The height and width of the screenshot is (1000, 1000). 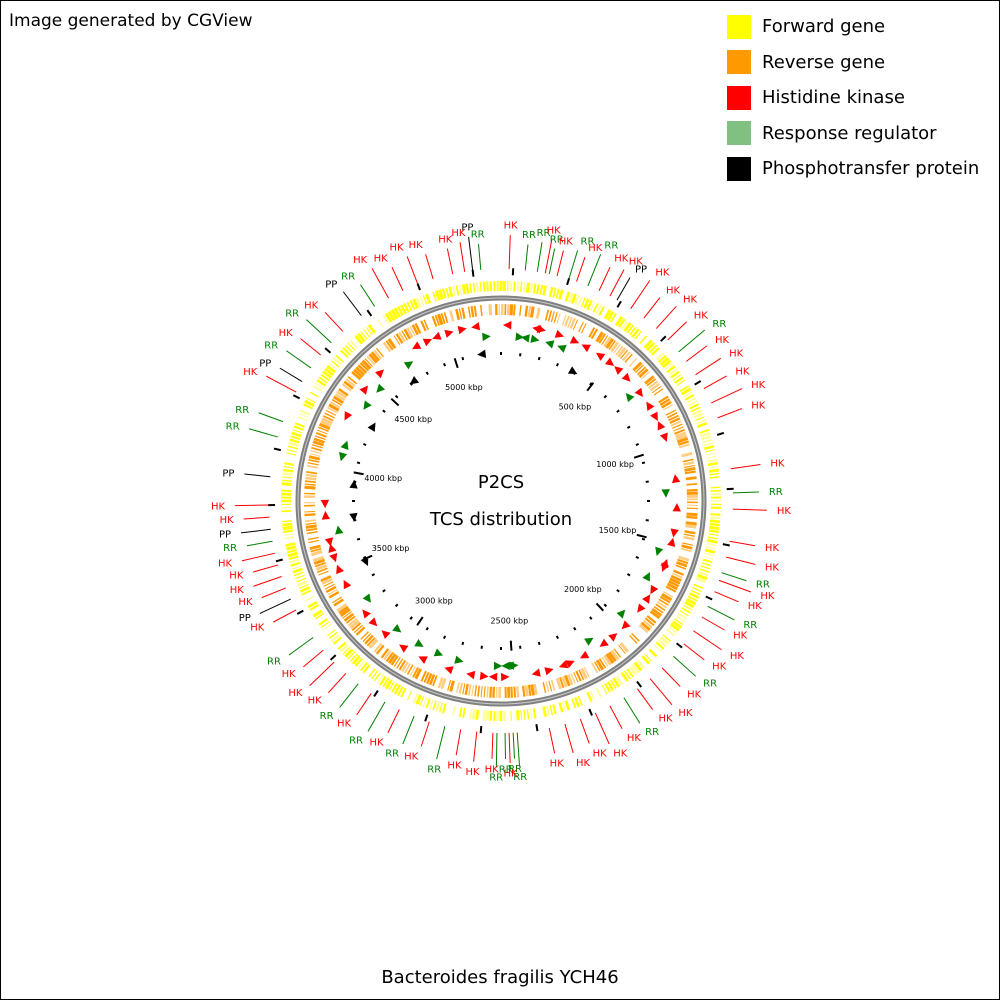 I want to click on pp-callout-line, so click(x=275, y=606).